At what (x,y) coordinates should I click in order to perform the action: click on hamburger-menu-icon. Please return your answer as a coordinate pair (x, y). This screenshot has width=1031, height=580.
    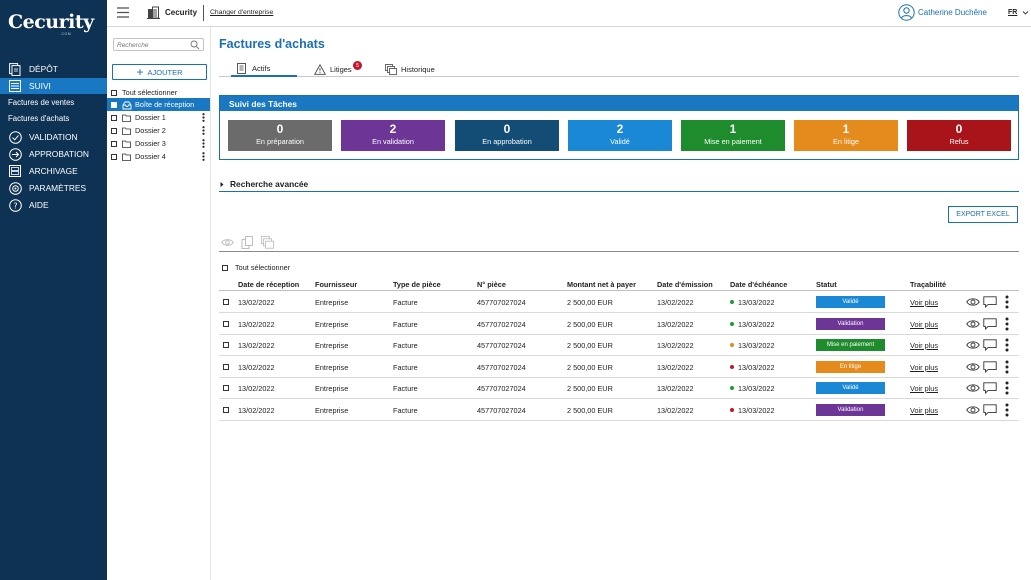
    Looking at the image, I should click on (123, 12).